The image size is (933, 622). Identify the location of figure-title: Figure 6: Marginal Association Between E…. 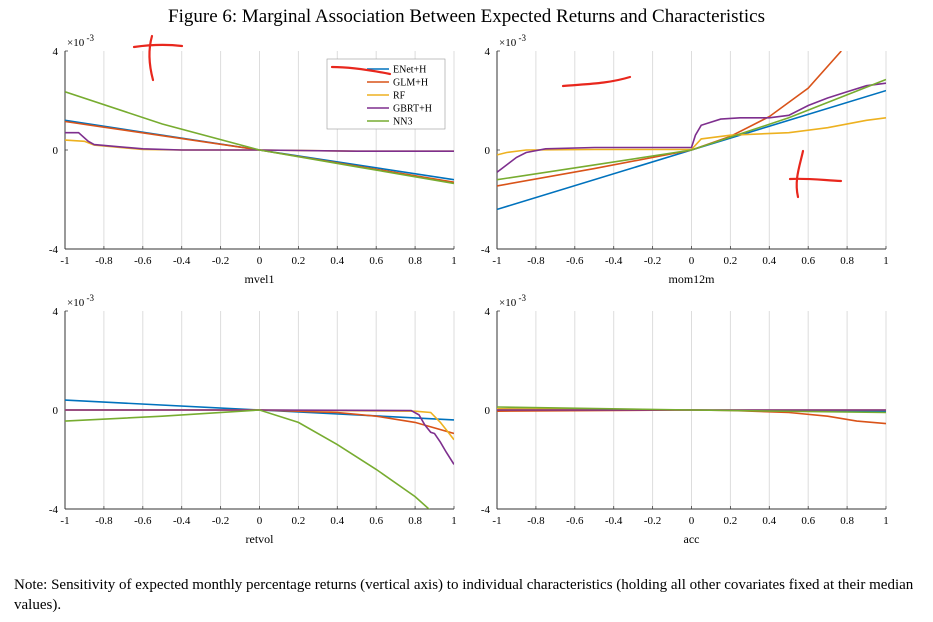
(466, 16).